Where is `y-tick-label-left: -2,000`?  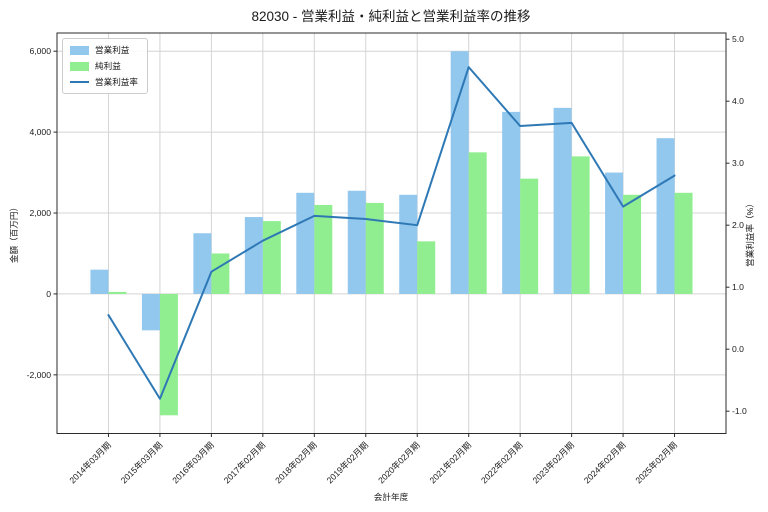 y-tick-label-left: -2,000 is located at coordinates (39, 375).